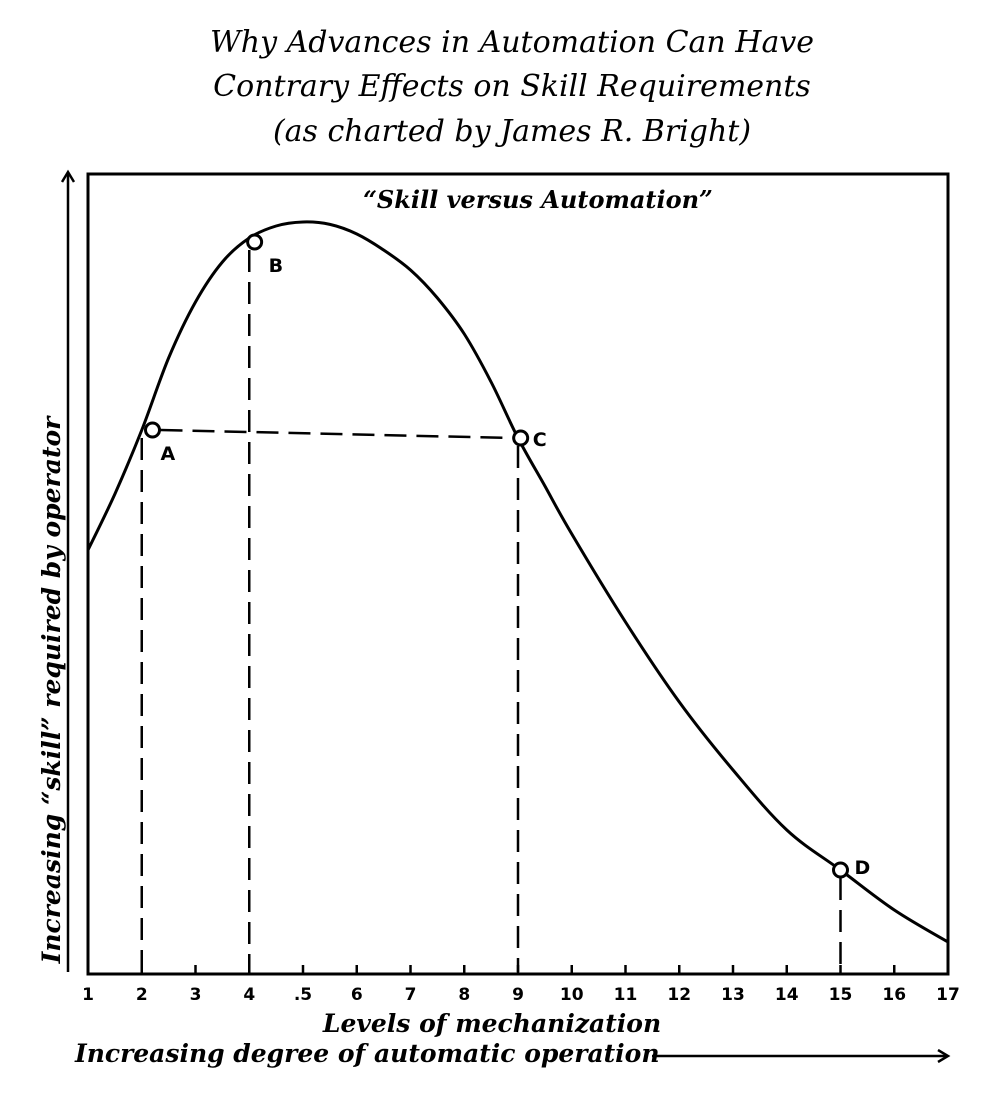  Describe the element at coordinates (518, 995) in the screenshot. I see `x-tick-label: 9` at that location.